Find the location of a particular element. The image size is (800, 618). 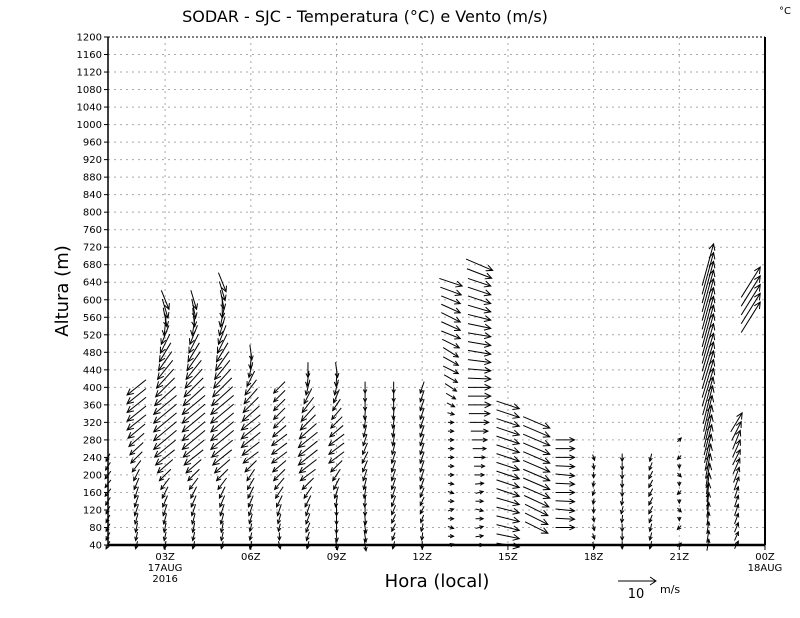

x-tick-label: 09Z is located at coordinates (337, 557).